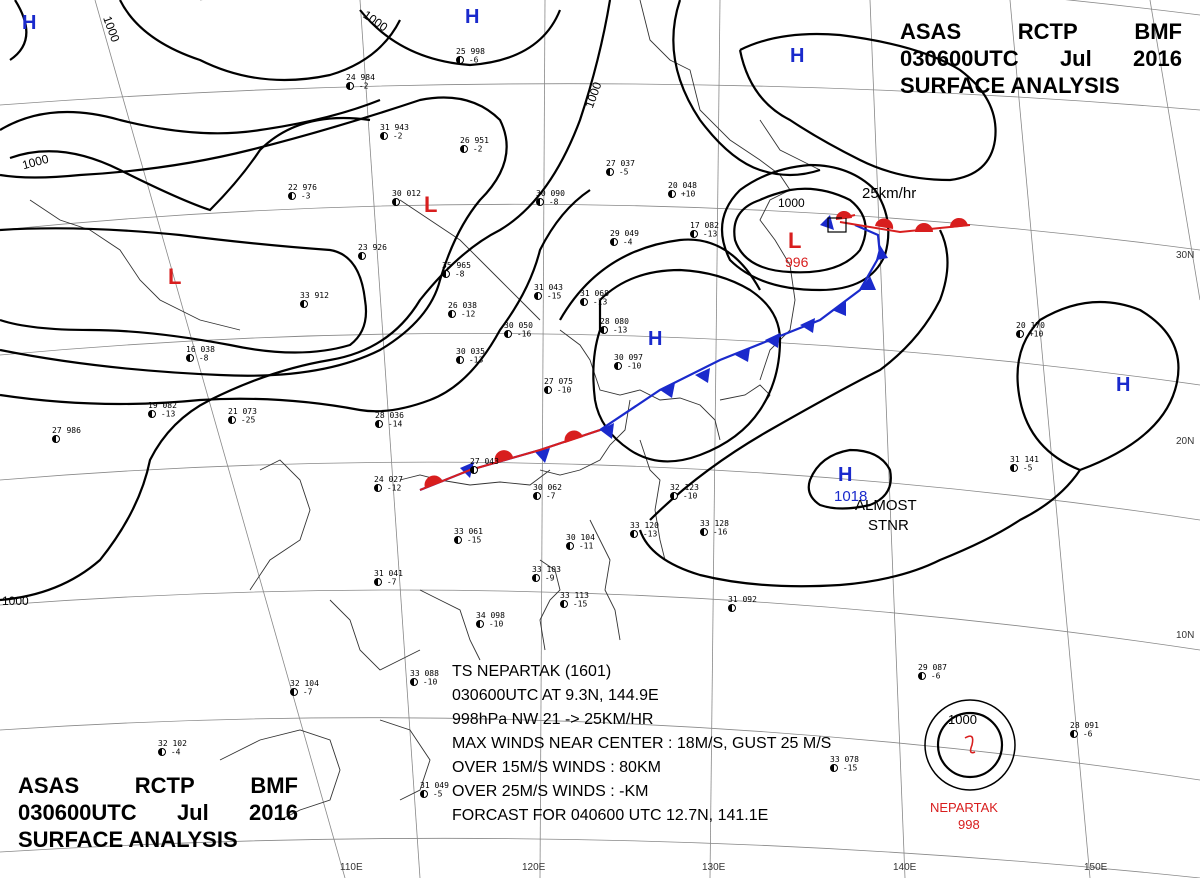 This screenshot has width=1200, height=878. I want to click on station-pressure: 041, so click(395, 573).